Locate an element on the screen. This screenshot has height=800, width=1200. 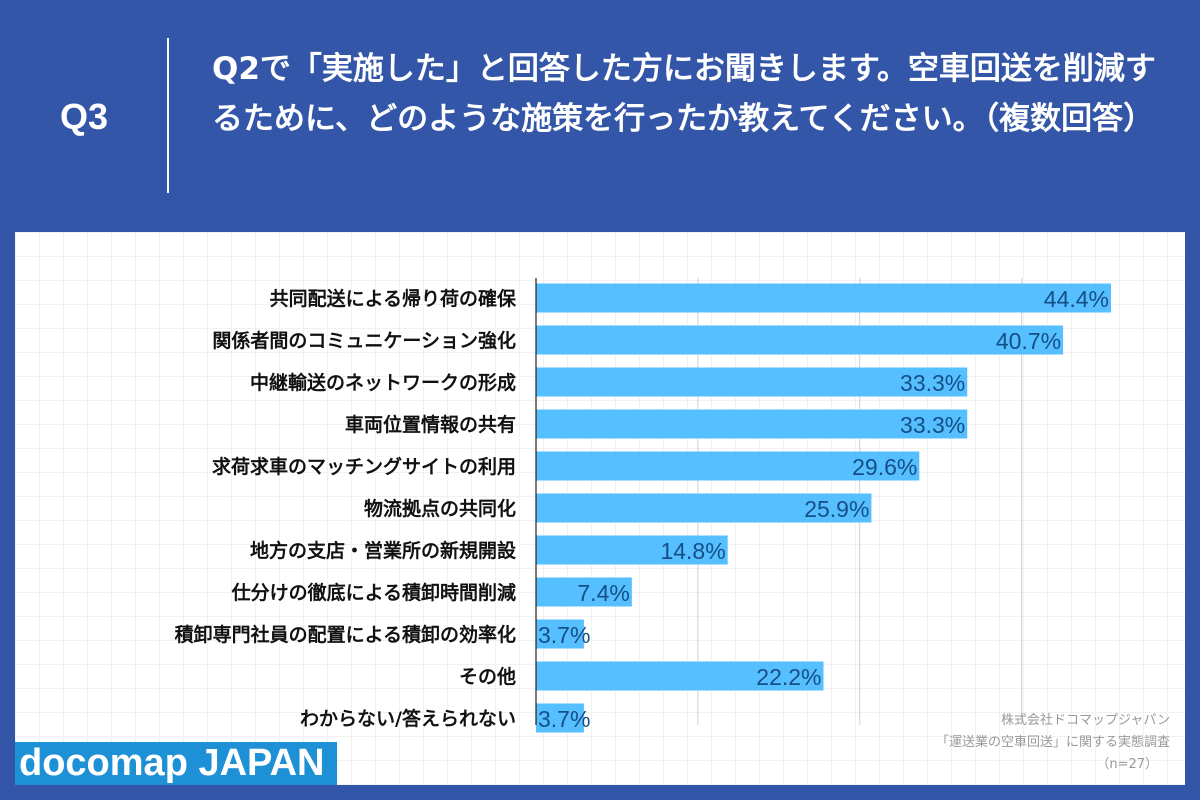
source-sample-size: （n=27） is located at coordinates (1127, 764).